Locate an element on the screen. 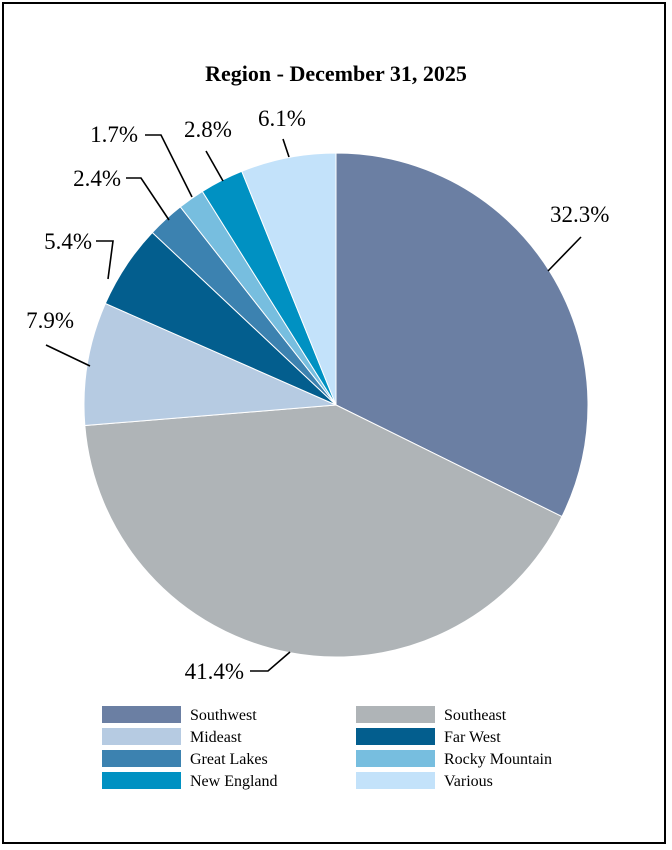 This screenshot has width=672, height=850. legend-swatch-southeast is located at coordinates (395, 714).